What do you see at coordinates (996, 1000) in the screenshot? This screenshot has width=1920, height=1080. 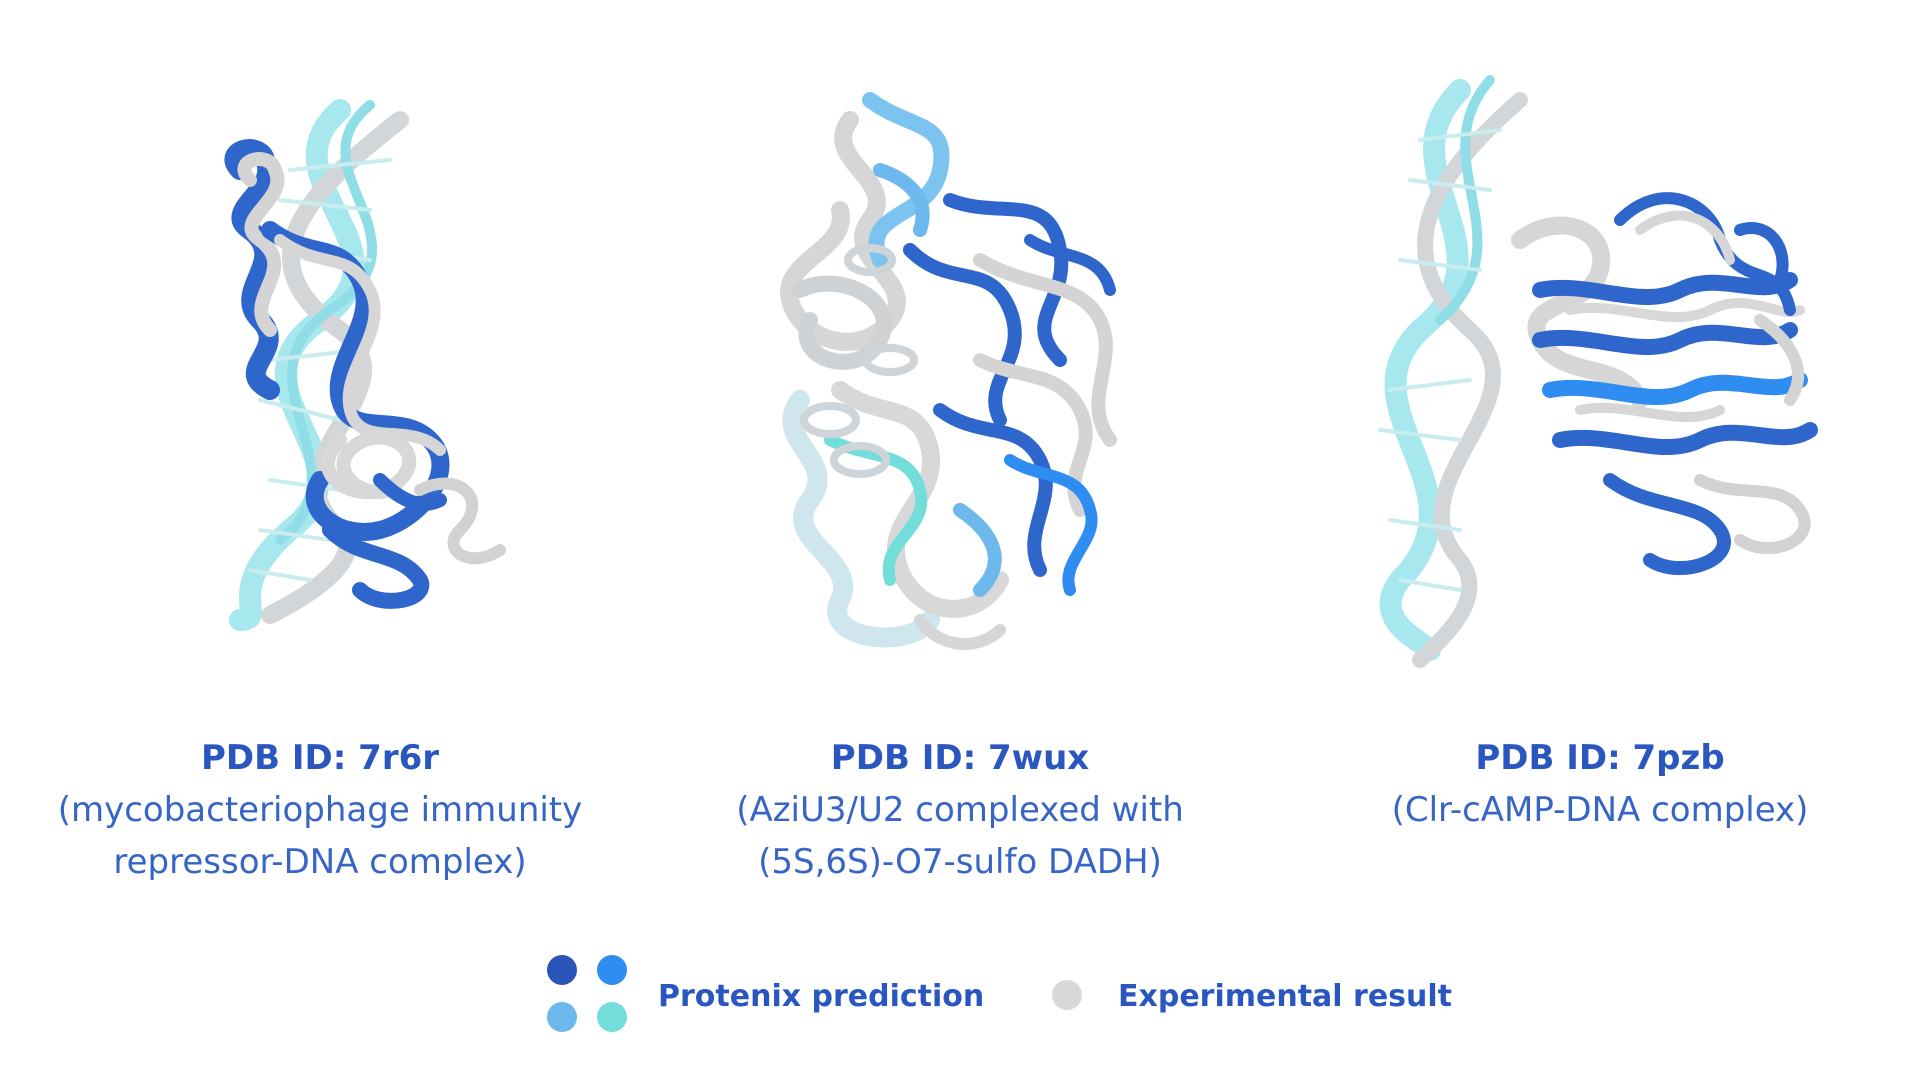 I see `legend: Protenix prediction Experimental result` at bounding box center [996, 1000].